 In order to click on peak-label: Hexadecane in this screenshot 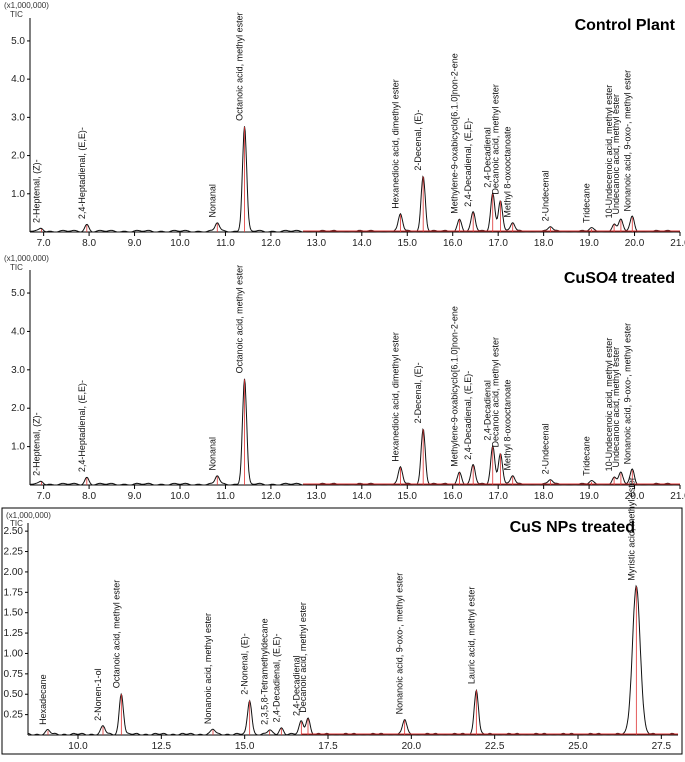, I will do `click(43, 699)`.